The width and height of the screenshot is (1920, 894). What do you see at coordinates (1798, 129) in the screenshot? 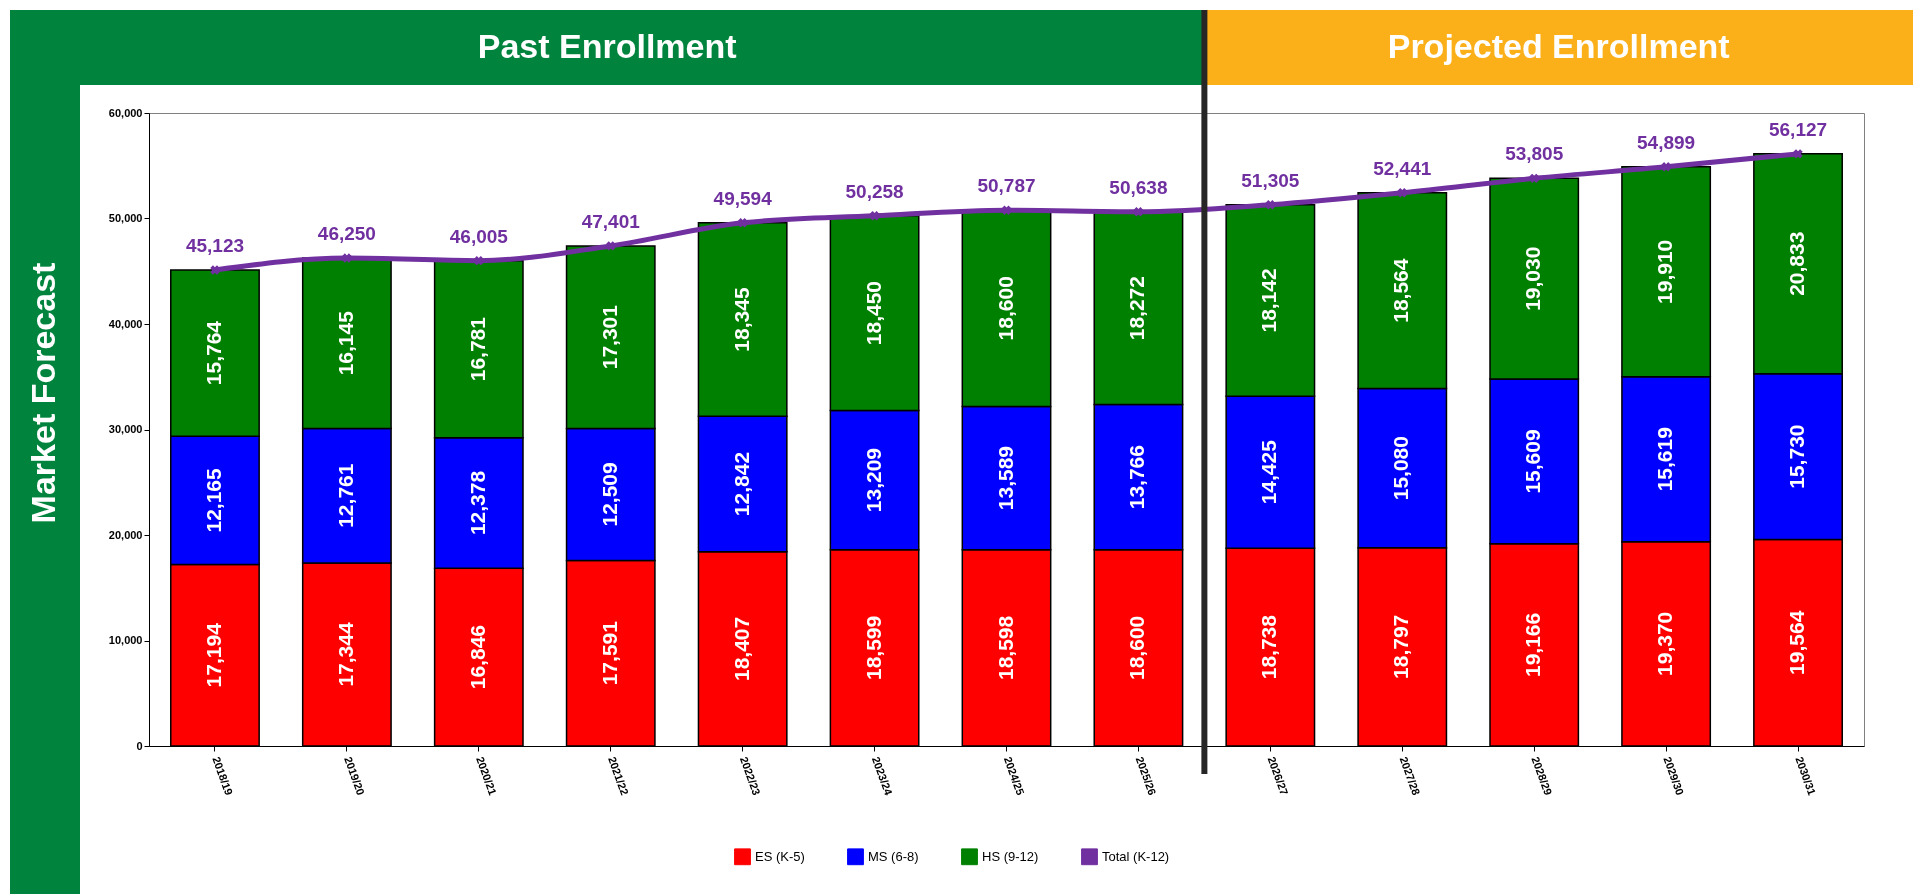
I see `data-label: 56,127` at bounding box center [1798, 129].